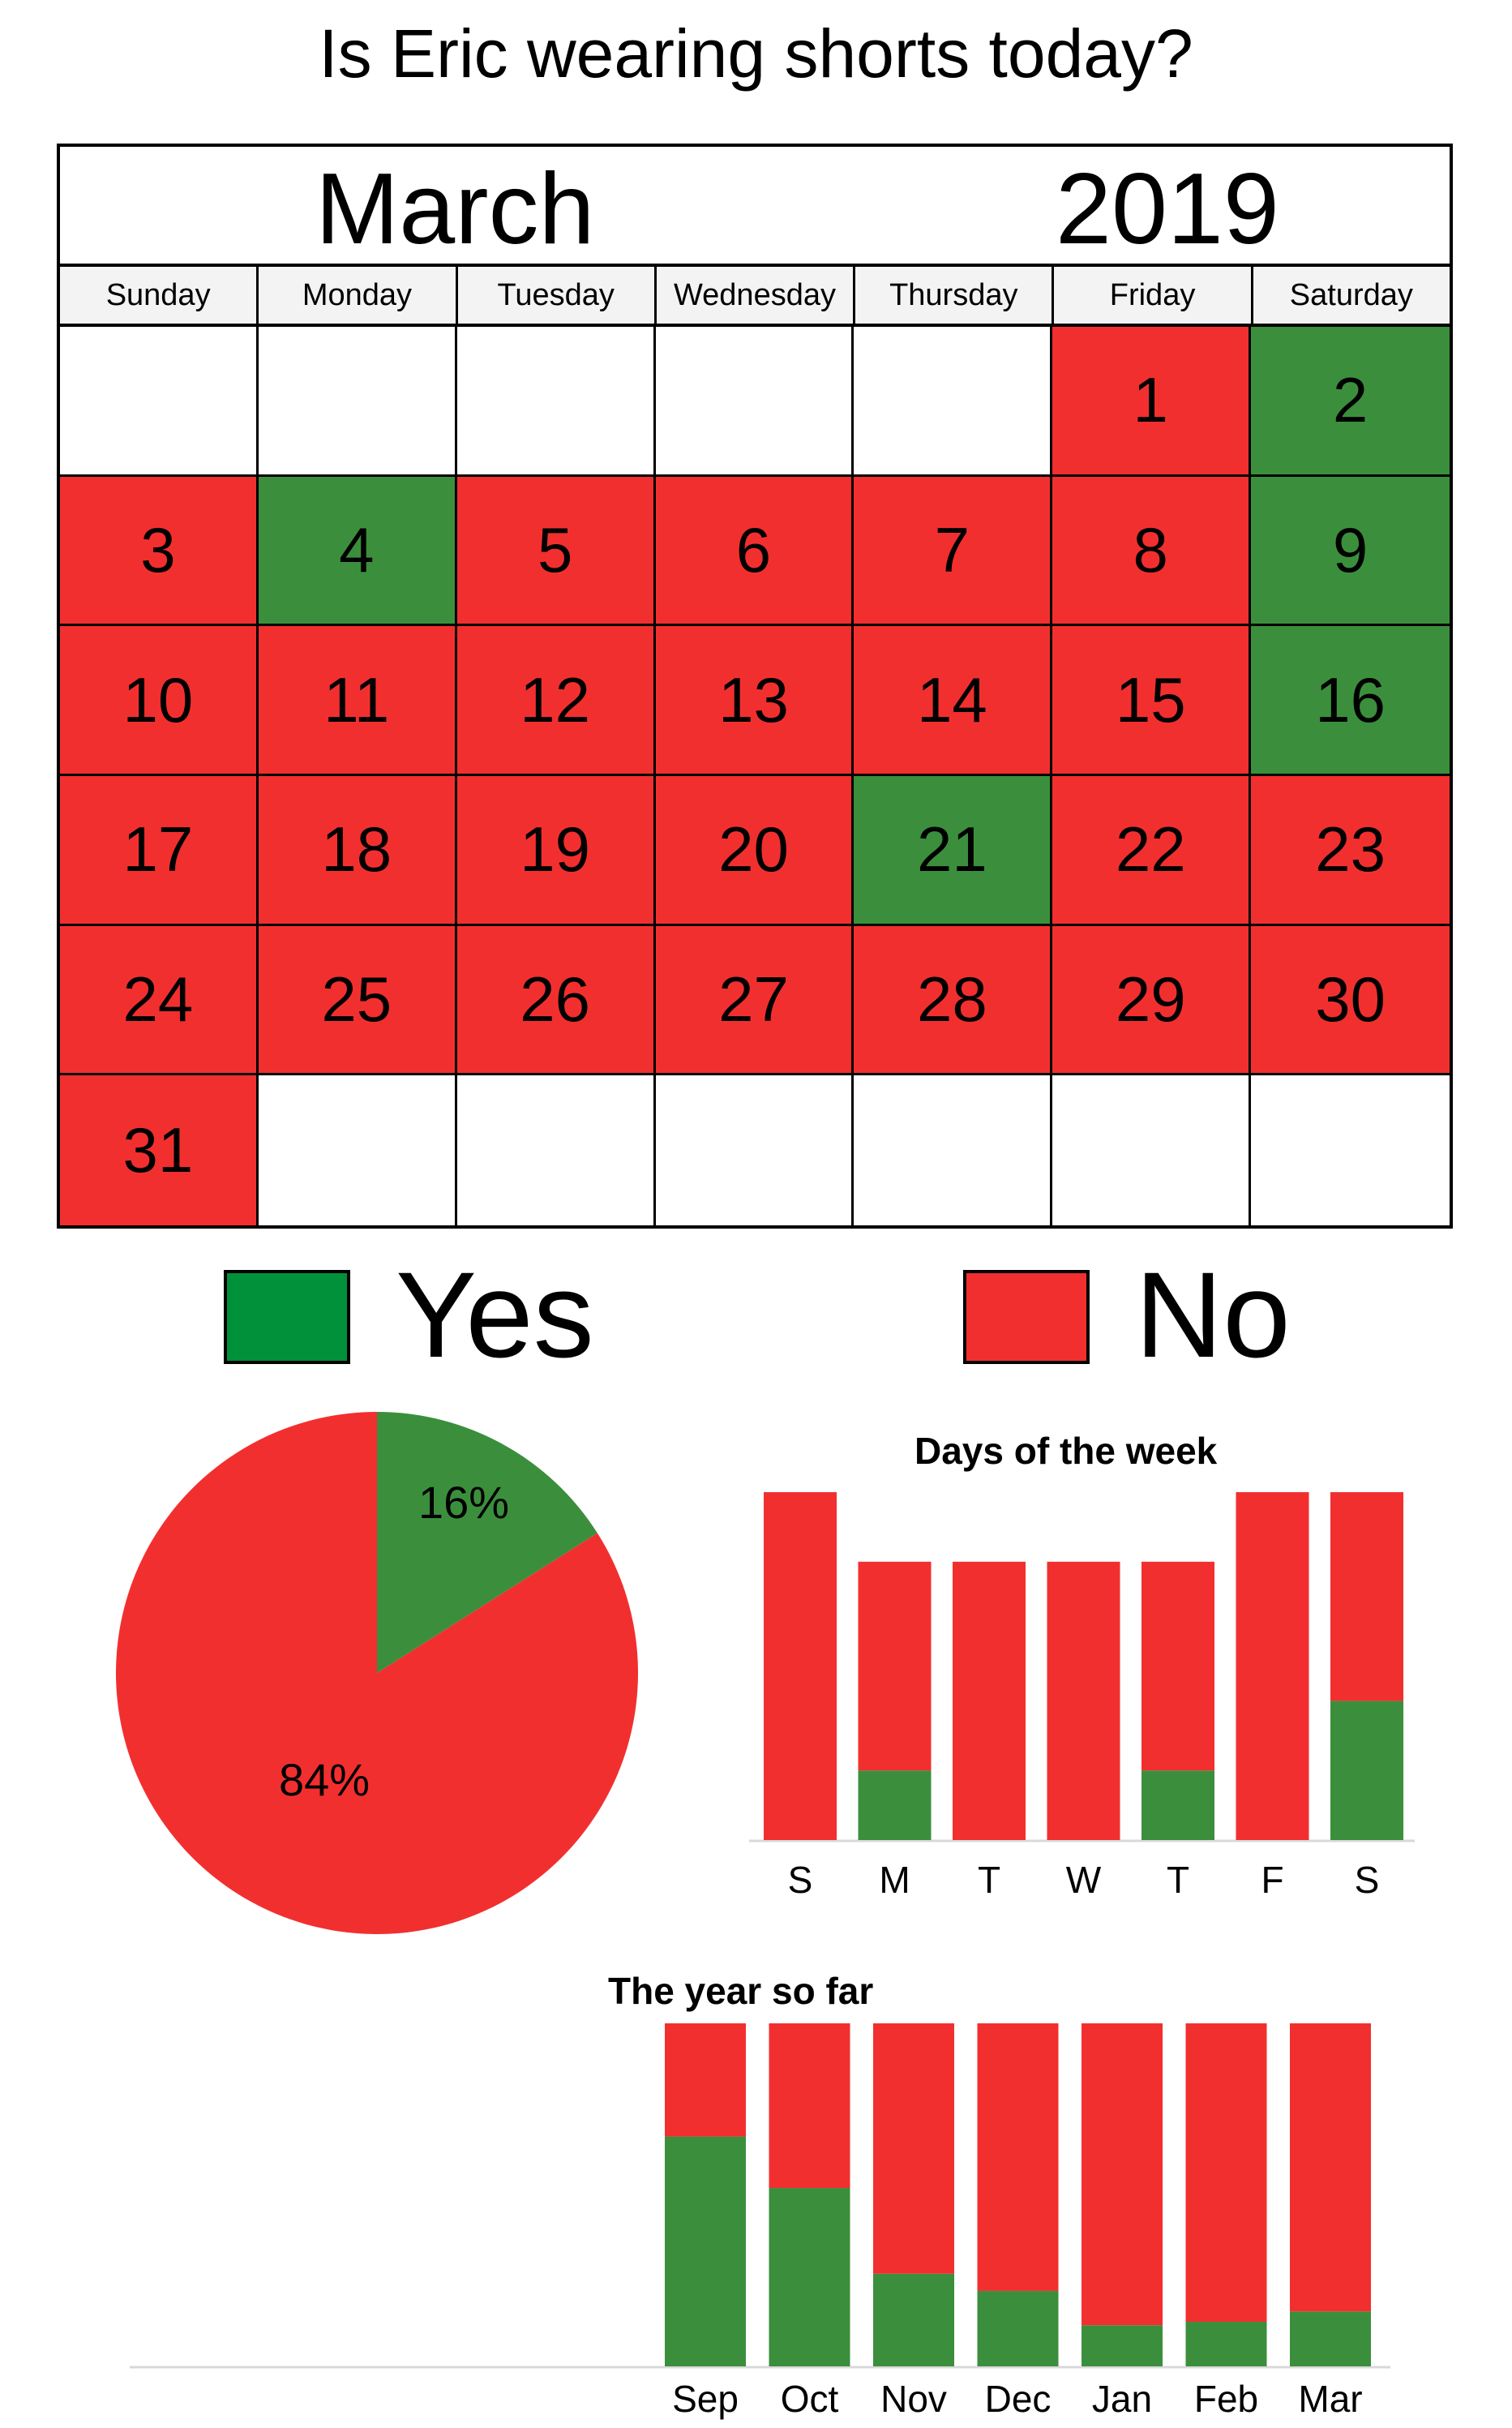 The image size is (1512, 2428). Describe the element at coordinates (556, 701) in the screenshot. I see `calendar-day-cell: 12` at that location.